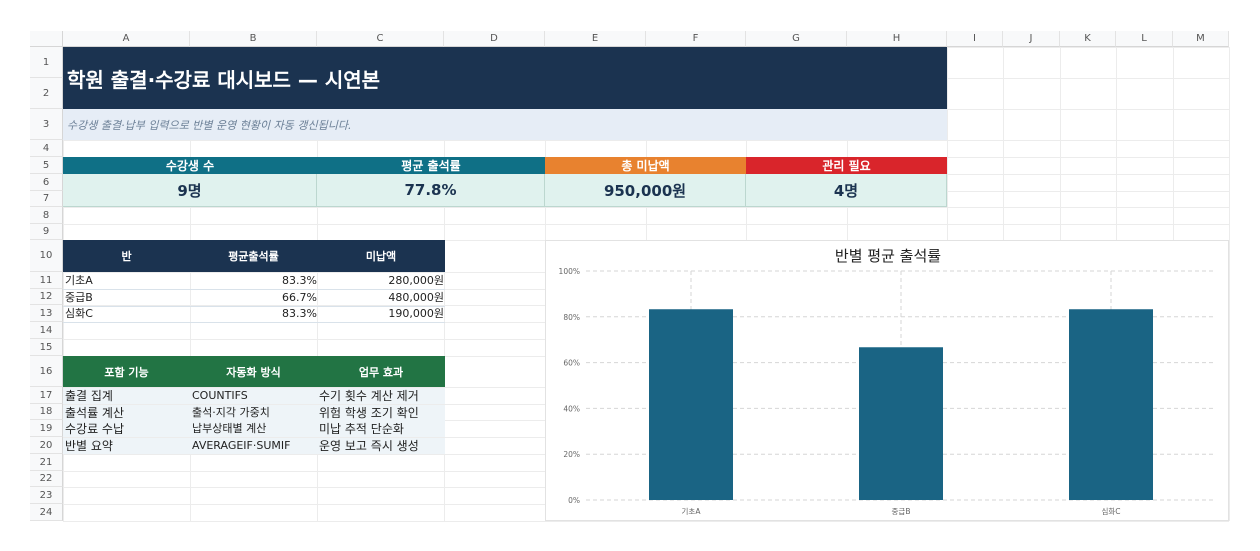 This screenshot has width=1260, height=551. Describe the element at coordinates (505, 78) in the screenshot. I see `dashboard-title: 학원 출결·수강료 대시보드 — 시연본` at that location.